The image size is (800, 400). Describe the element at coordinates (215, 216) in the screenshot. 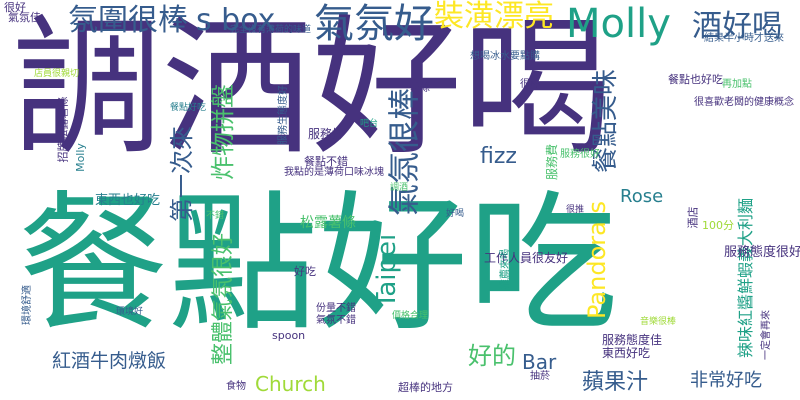

I see `cloud-word: 不錯` at that location.